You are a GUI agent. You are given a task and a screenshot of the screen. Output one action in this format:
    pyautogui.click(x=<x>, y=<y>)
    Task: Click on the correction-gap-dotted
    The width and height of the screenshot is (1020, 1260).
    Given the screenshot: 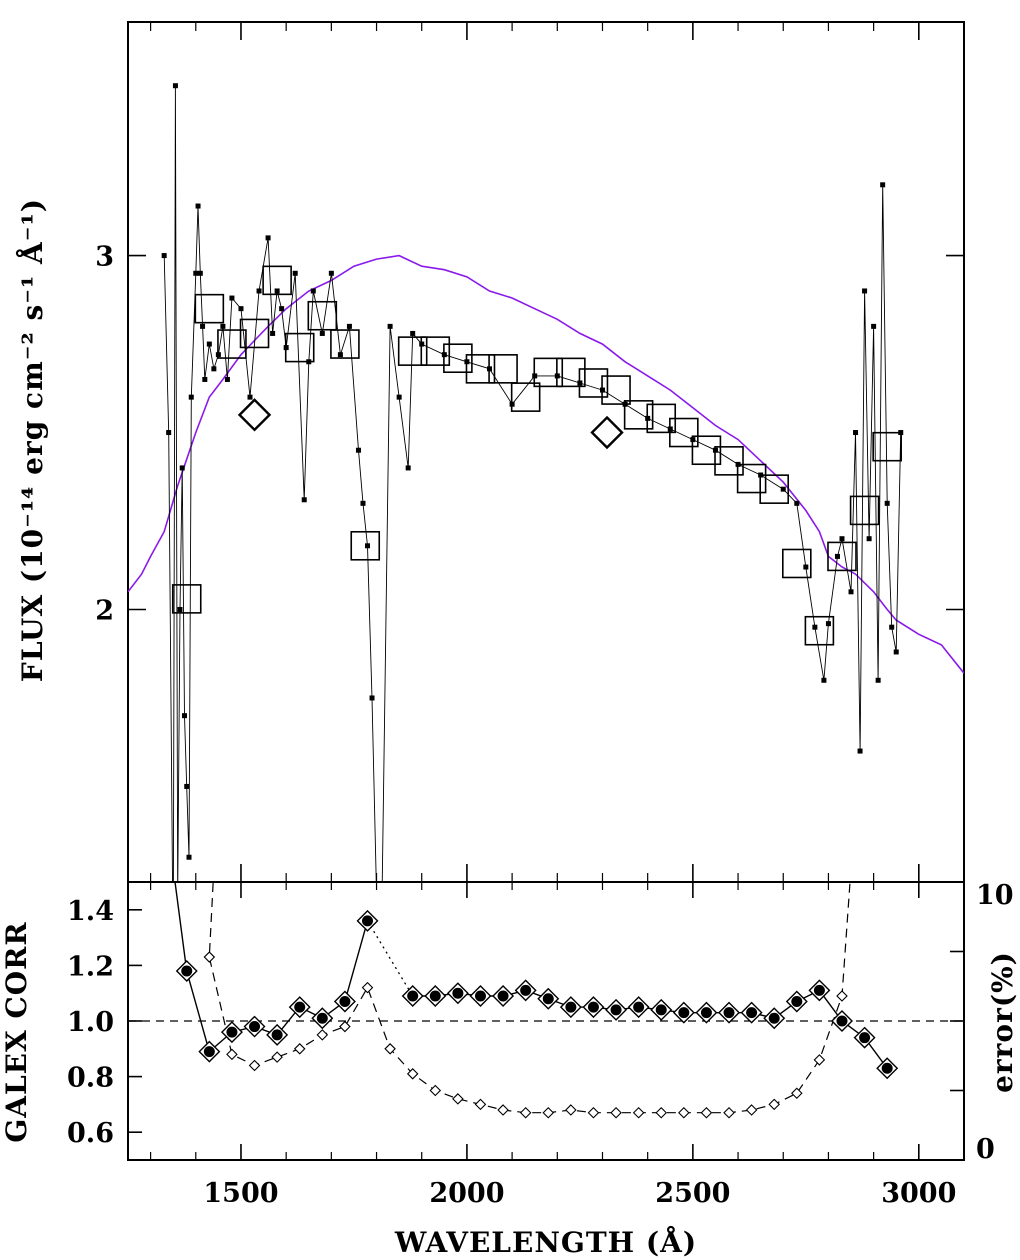 What is the action you would take?
    pyautogui.click(x=390, y=958)
    